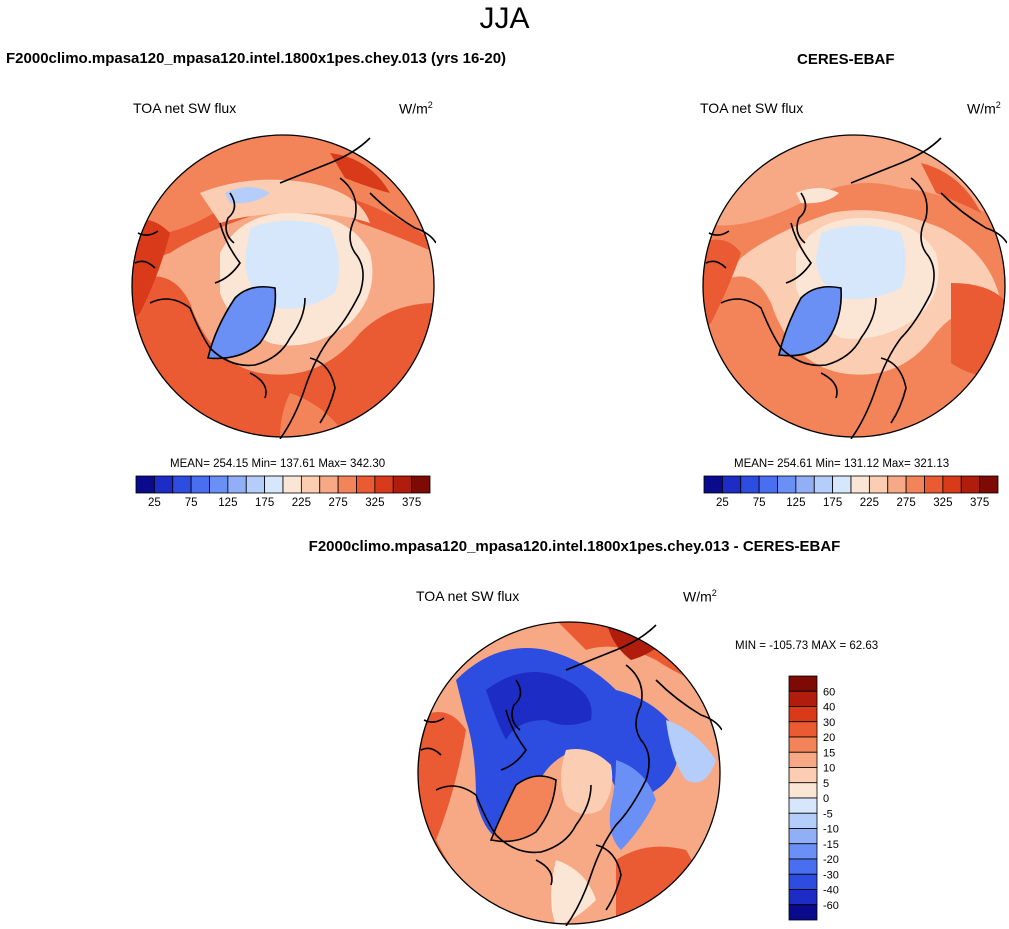 The image size is (1009, 929). What do you see at coordinates (283, 286) in the screenshot?
I see `model-map` at bounding box center [283, 286].